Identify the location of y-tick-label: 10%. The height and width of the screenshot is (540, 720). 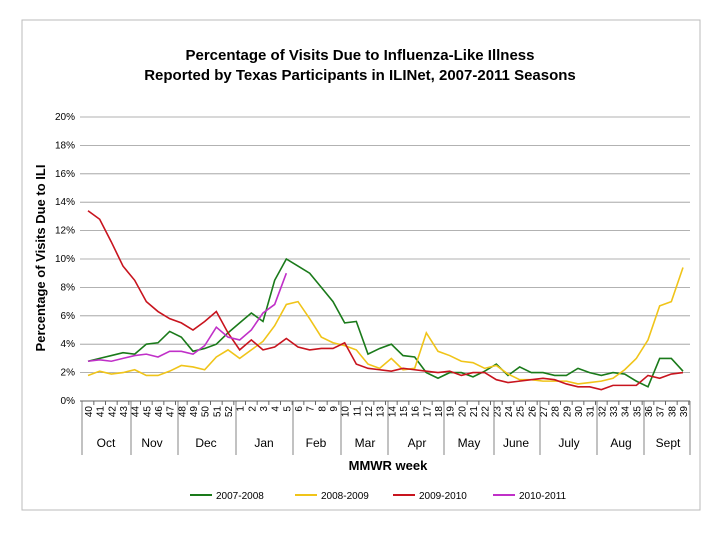
(65, 259).